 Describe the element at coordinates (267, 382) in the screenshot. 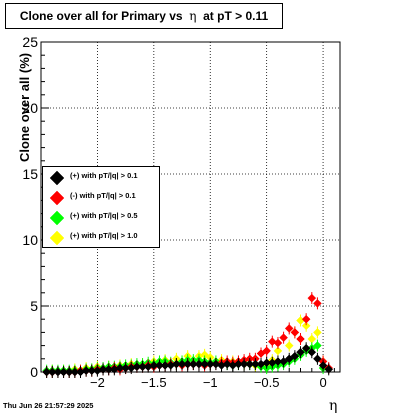

I see `x-tick-label: −0.5` at that location.